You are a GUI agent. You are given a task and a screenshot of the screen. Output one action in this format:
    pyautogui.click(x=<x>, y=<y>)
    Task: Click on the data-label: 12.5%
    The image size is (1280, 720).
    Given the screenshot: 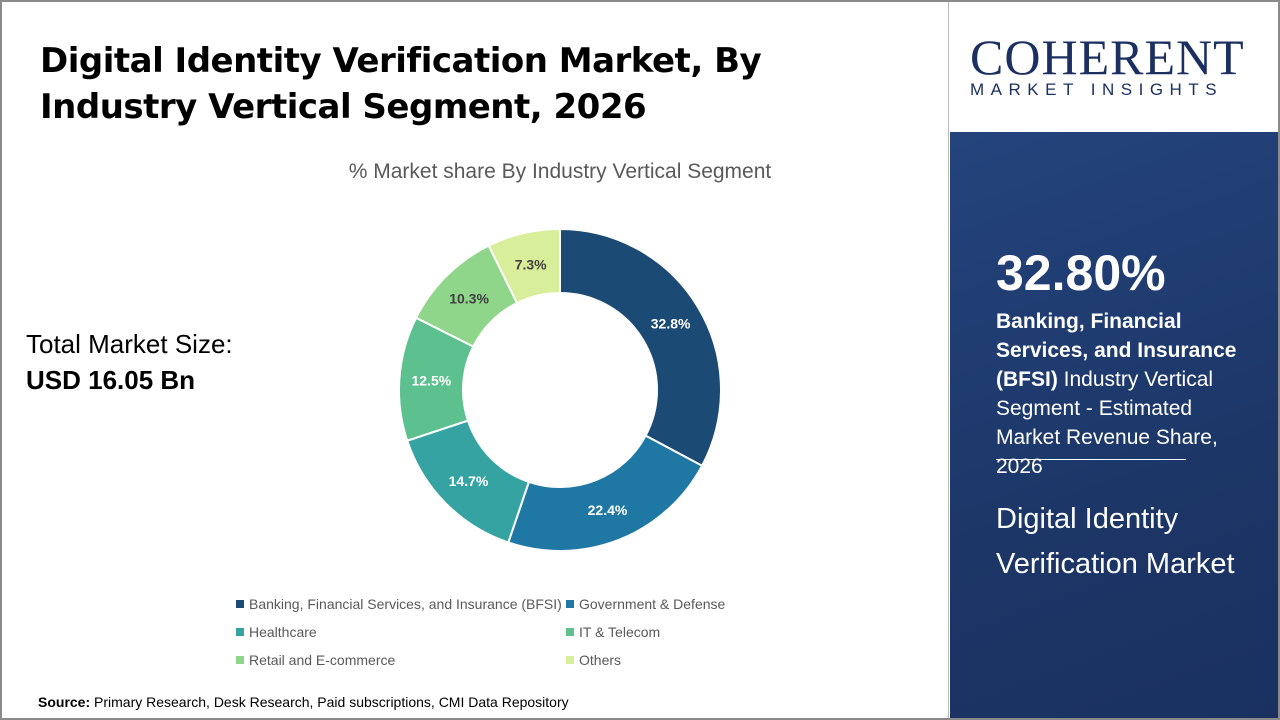 What is the action you would take?
    pyautogui.click(x=431, y=381)
    